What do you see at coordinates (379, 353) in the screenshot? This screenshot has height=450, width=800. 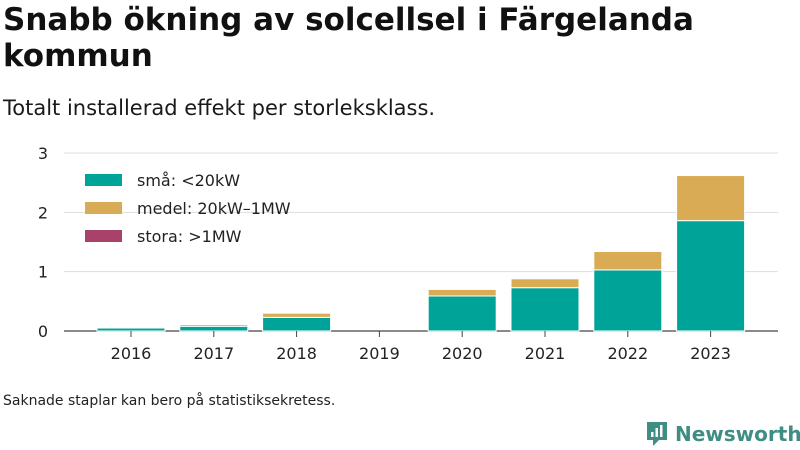 I see `x-tick-label: 2019` at bounding box center [379, 353].